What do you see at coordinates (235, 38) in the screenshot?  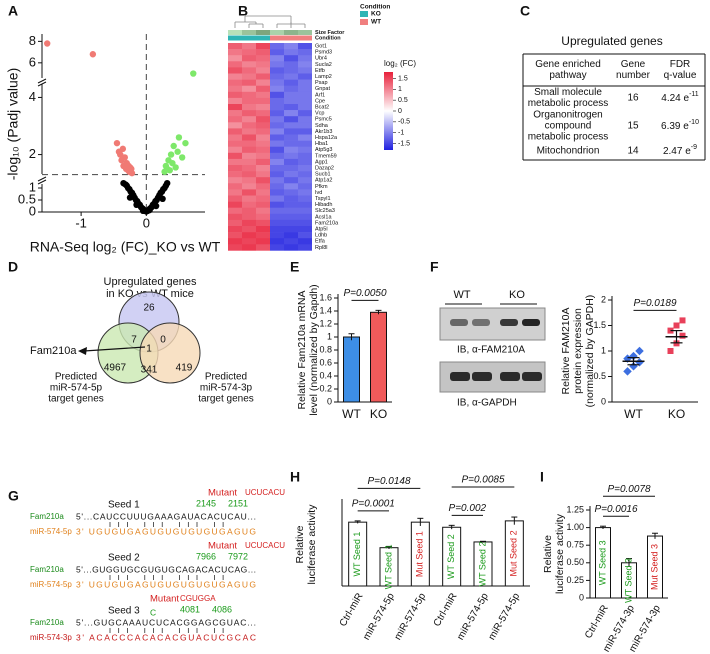 I see `condition-cell` at bounding box center [235, 38].